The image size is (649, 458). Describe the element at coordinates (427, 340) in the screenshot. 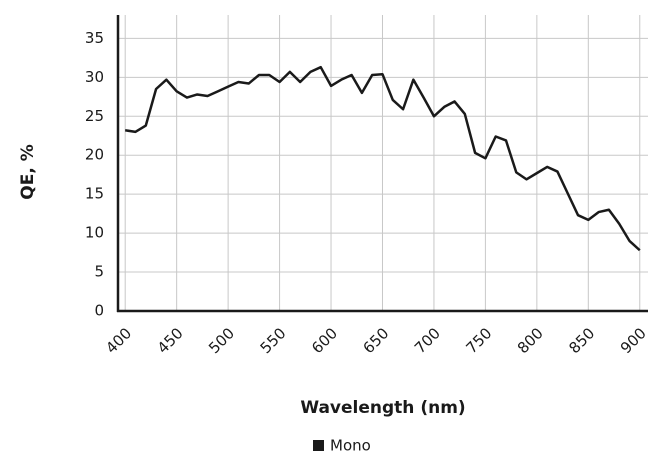

I see `x-tick-label: 700` at that location.